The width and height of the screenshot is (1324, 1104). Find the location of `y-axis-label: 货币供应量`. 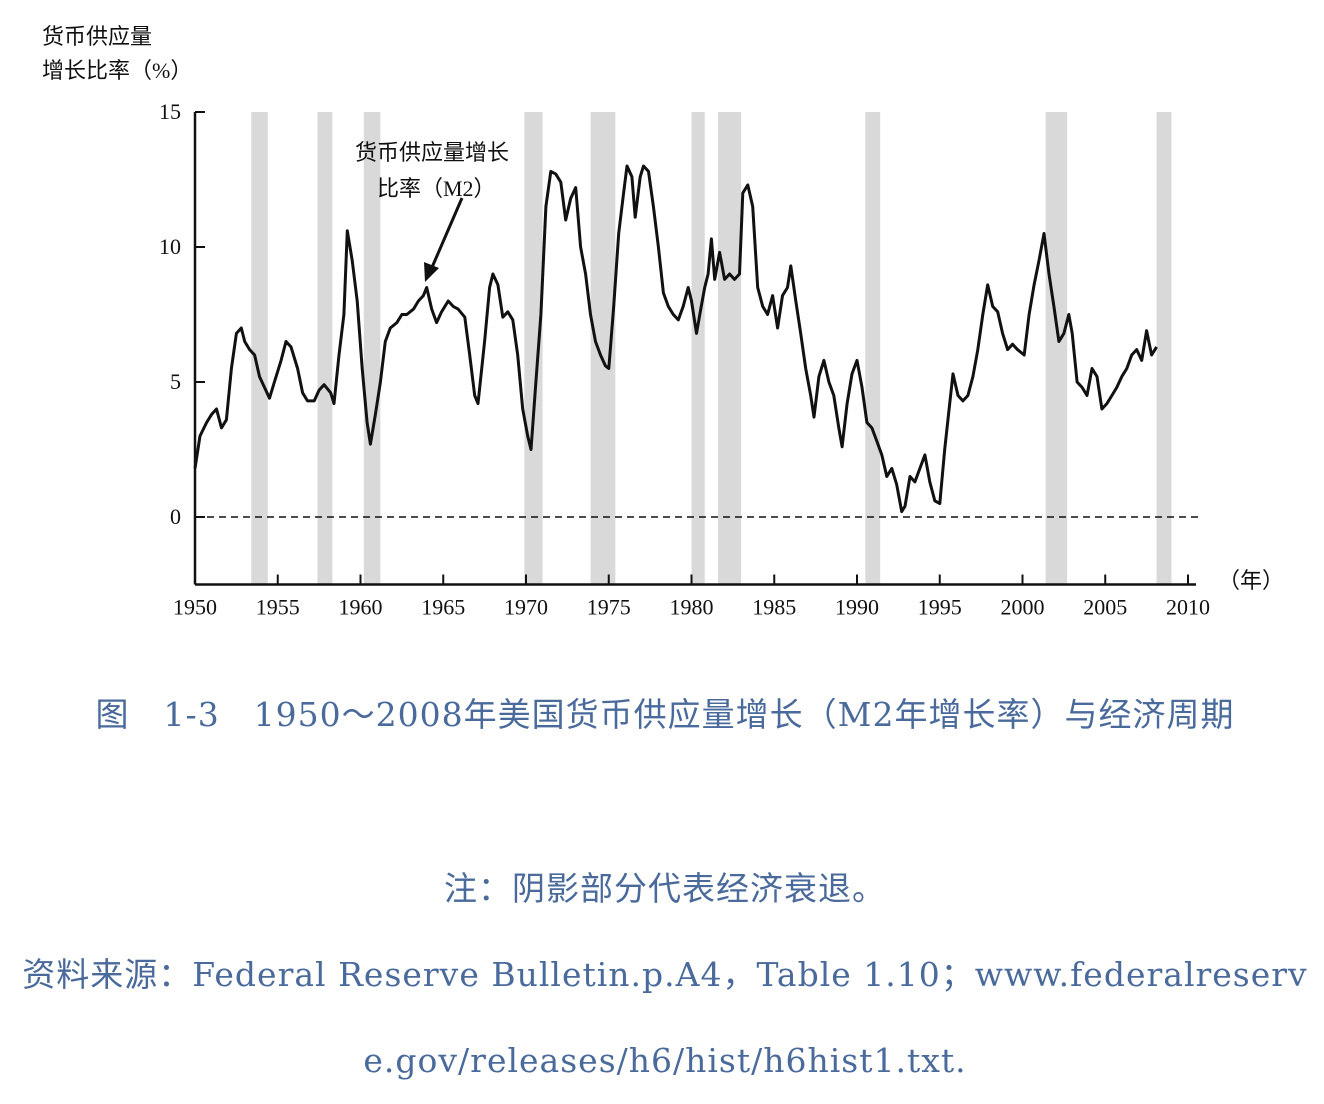

y-axis-label: 货币供应量 is located at coordinates (97, 36).